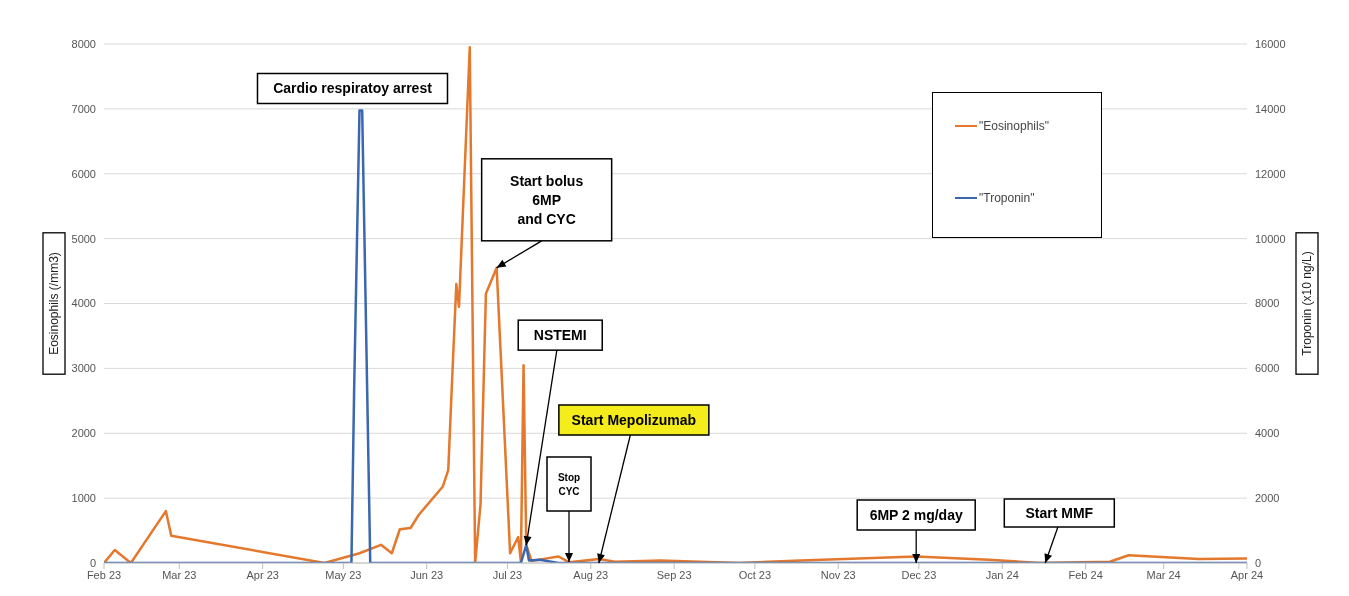  What do you see at coordinates (1258, 562) in the screenshot?
I see `y2-tick-label: 0` at bounding box center [1258, 562].